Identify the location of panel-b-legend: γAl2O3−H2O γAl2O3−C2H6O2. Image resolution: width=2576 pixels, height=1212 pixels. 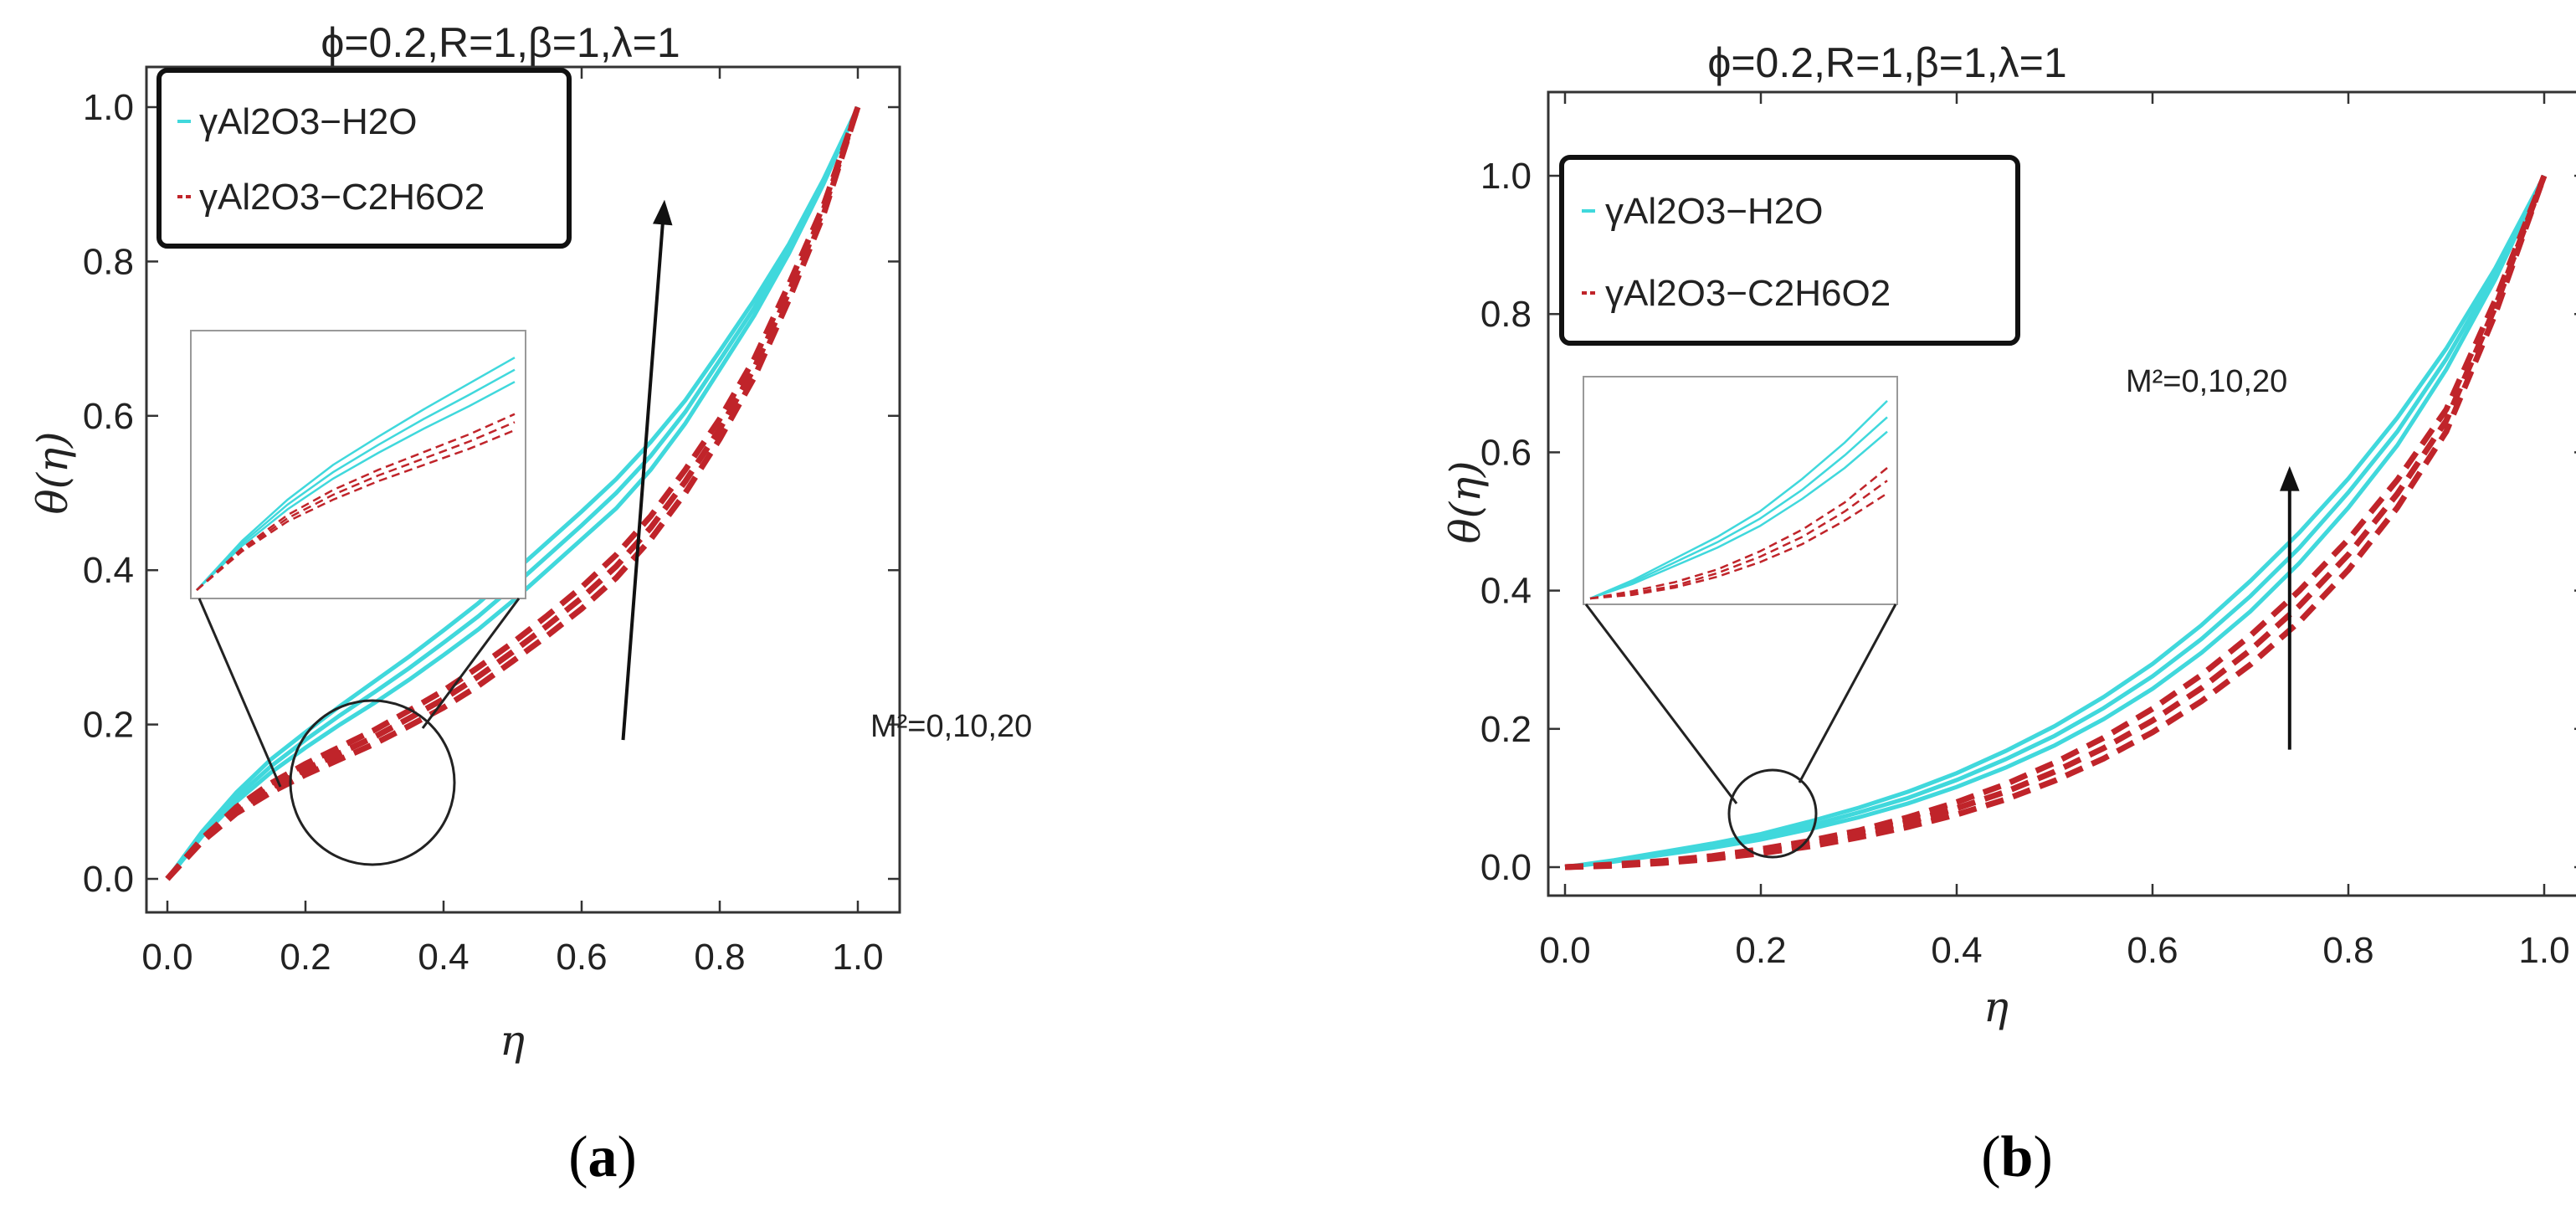
(1789, 251).